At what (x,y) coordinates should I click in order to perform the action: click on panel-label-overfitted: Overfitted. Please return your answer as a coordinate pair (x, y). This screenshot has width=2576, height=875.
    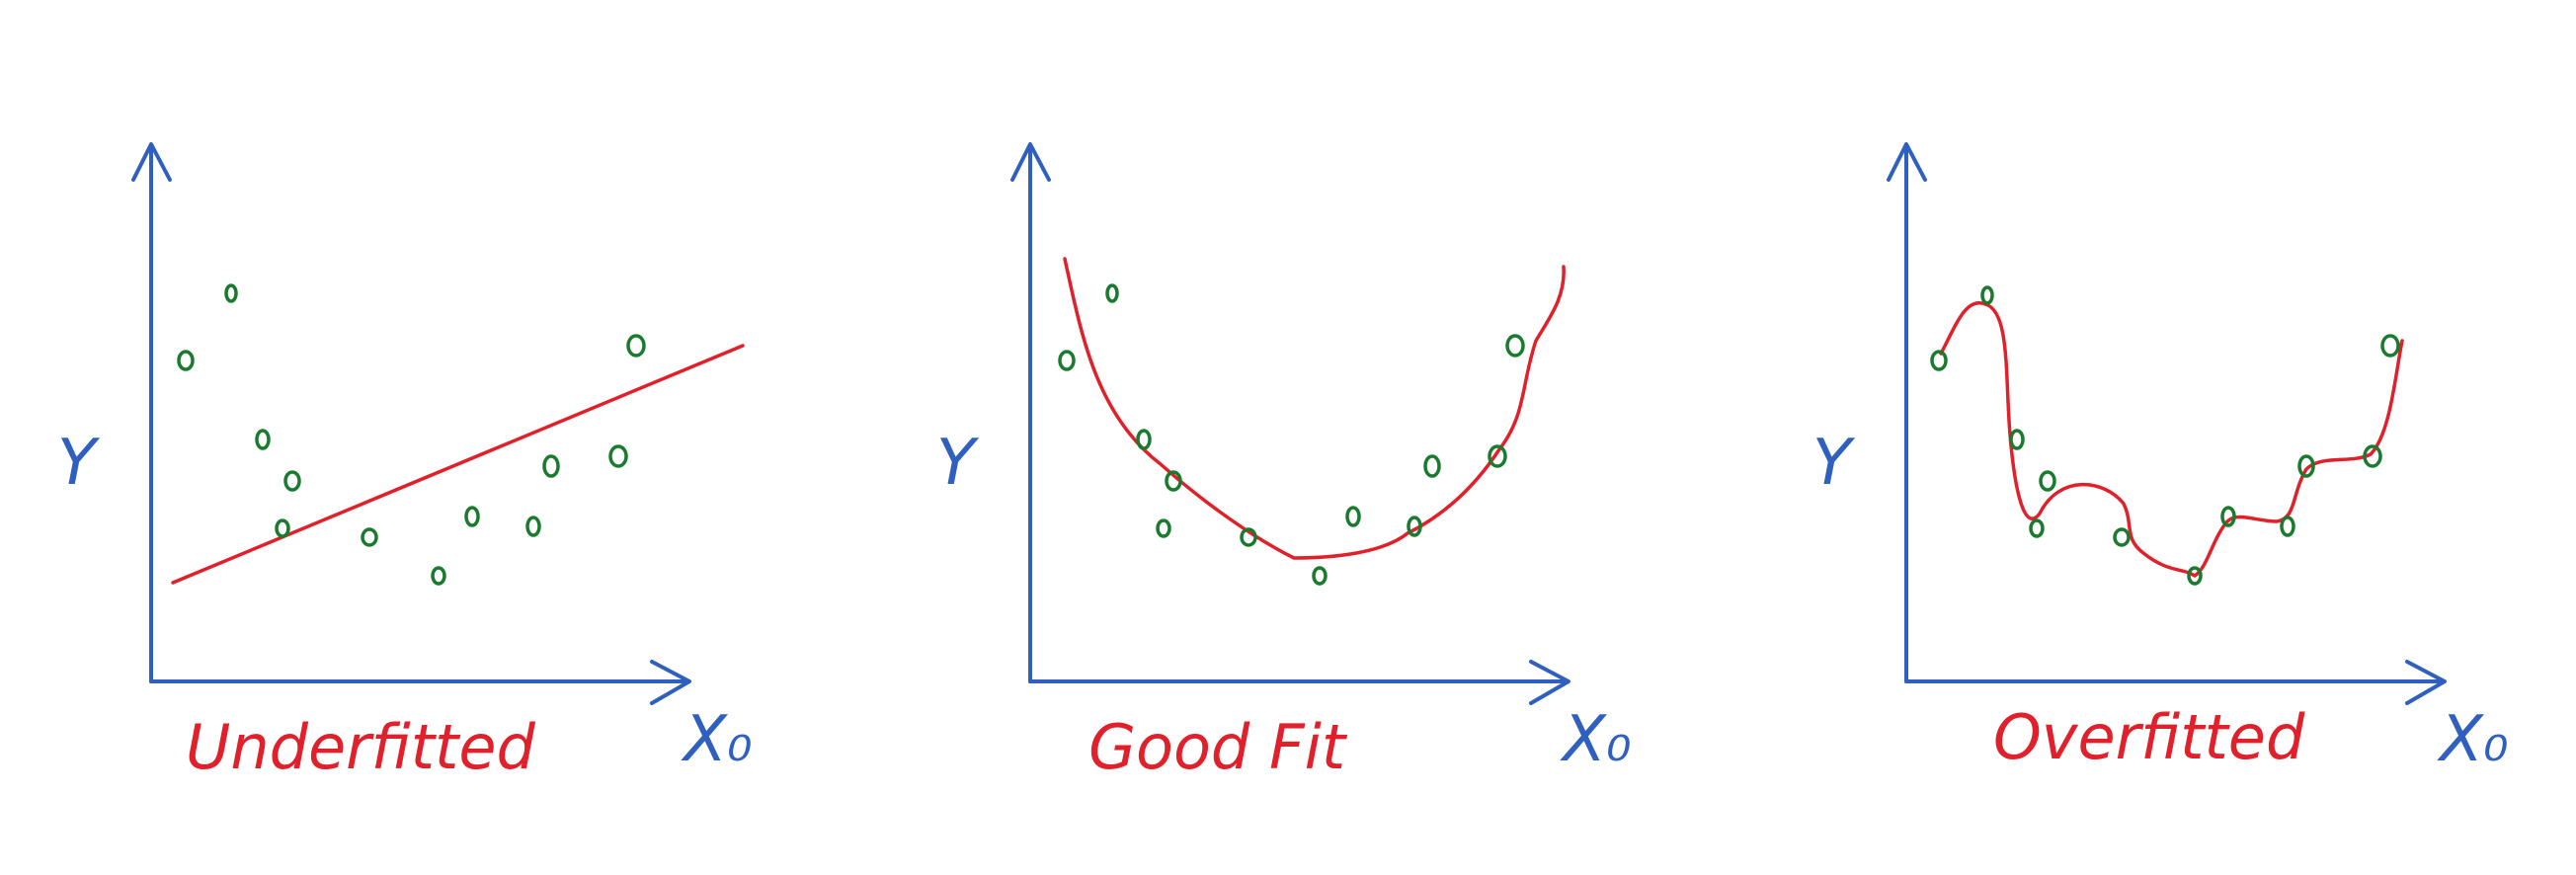
    Looking at the image, I should click on (2149, 737).